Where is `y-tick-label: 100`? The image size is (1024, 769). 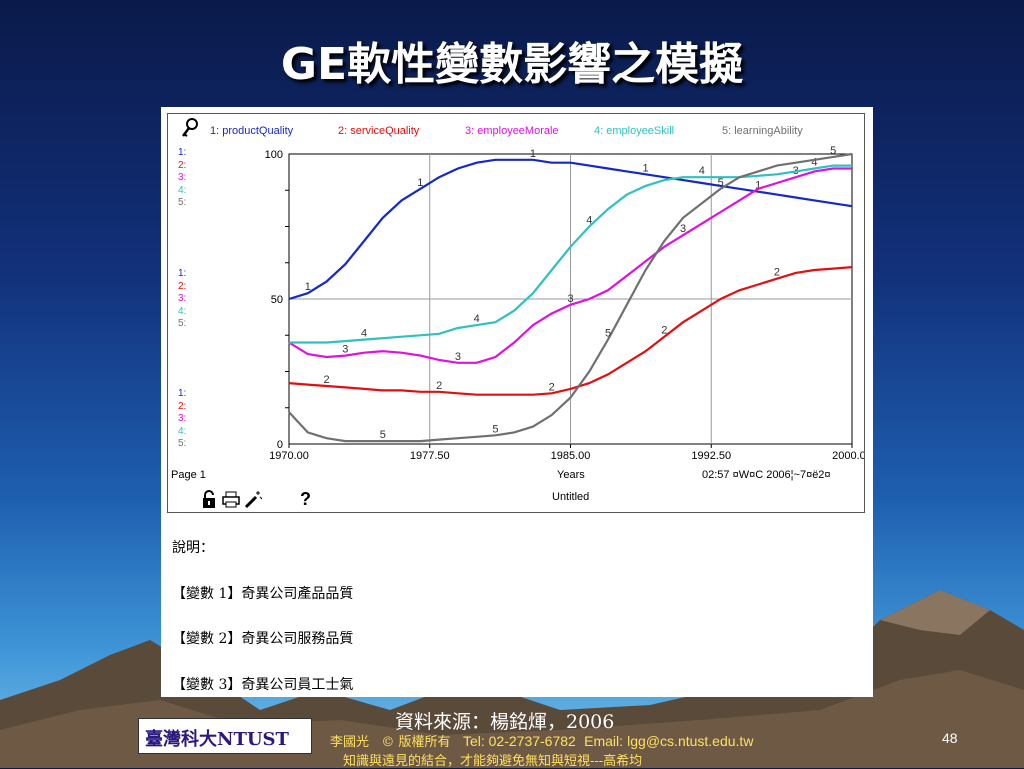
y-tick-label: 100 is located at coordinates (274, 155).